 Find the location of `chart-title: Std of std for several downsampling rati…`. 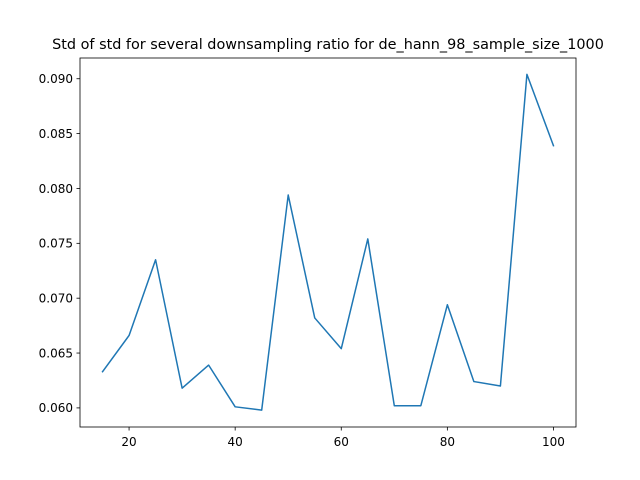

chart-title: Std of std for several downsampling rati… is located at coordinates (328, 45).